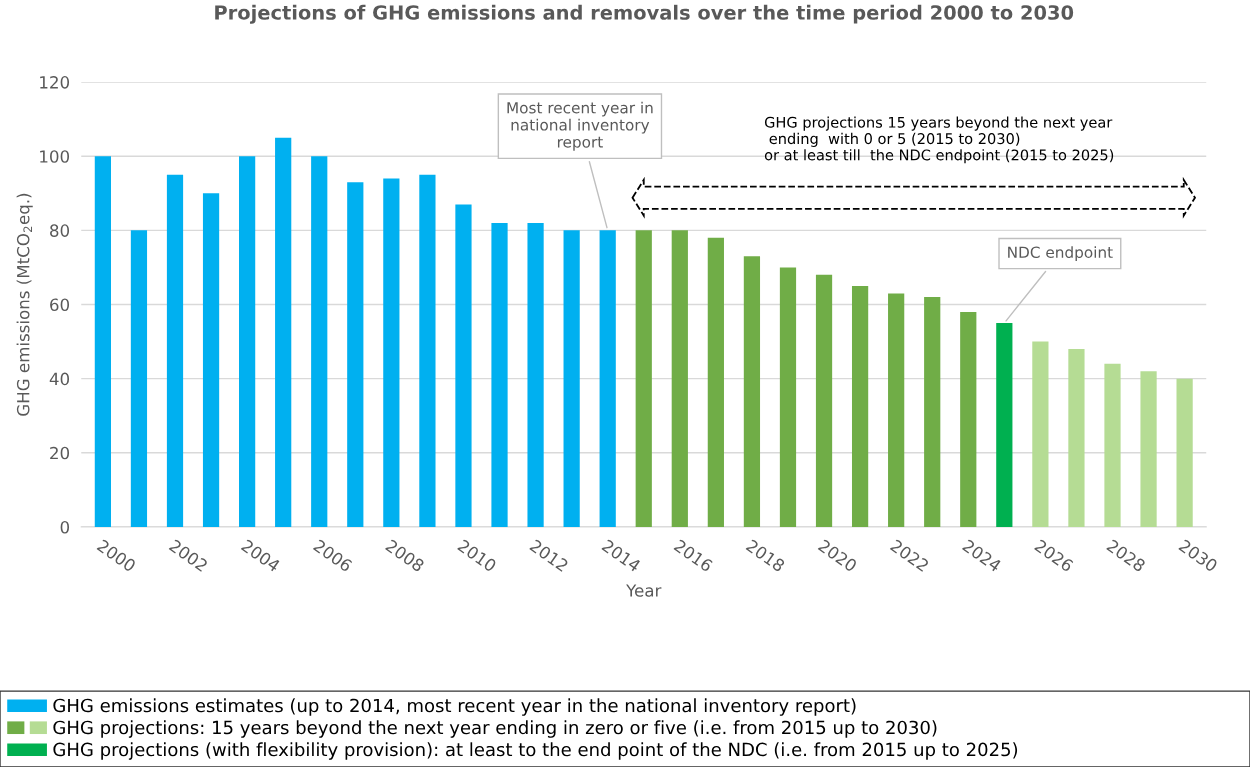  What do you see at coordinates (939, 140) in the screenshot?
I see `annotation: GHG projections 15 years beyond the next year ending with 0 or 5 (2015 to 2030) or at least till the NDC endpoint (2015 to 2025)` at bounding box center [939, 140].